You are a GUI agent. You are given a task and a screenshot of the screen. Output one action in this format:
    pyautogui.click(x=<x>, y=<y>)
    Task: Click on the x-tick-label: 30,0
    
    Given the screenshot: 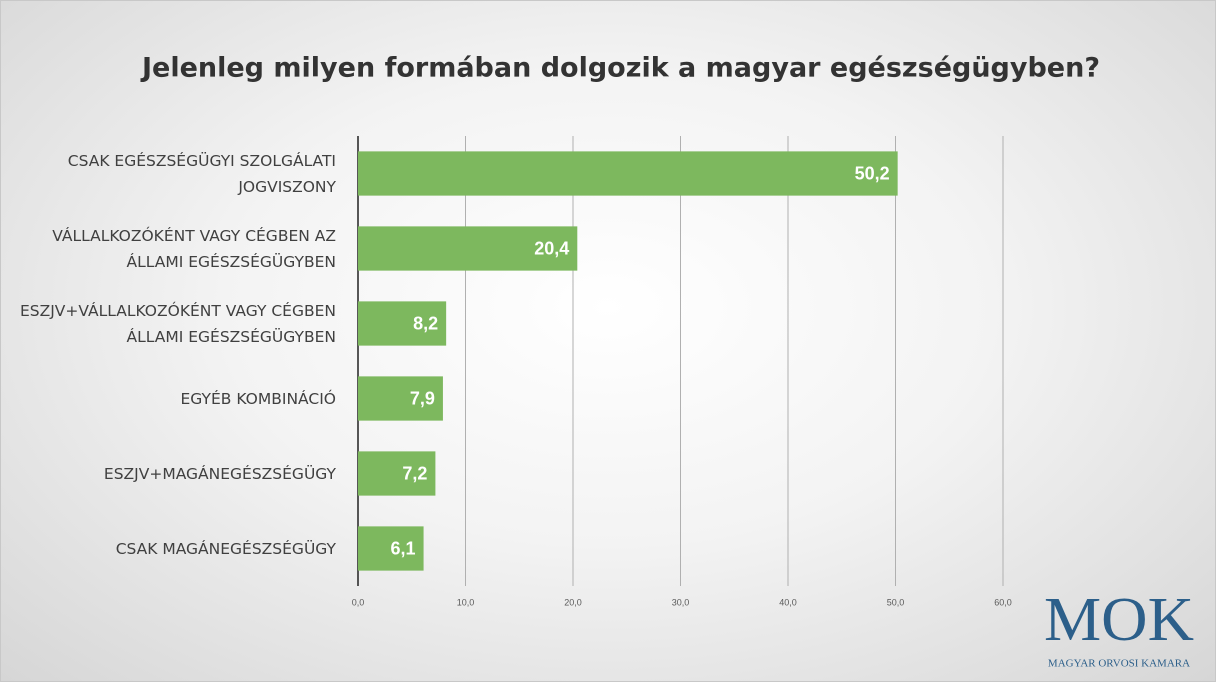 What is the action you would take?
    pyautogui.click(x=681, y=602)
    